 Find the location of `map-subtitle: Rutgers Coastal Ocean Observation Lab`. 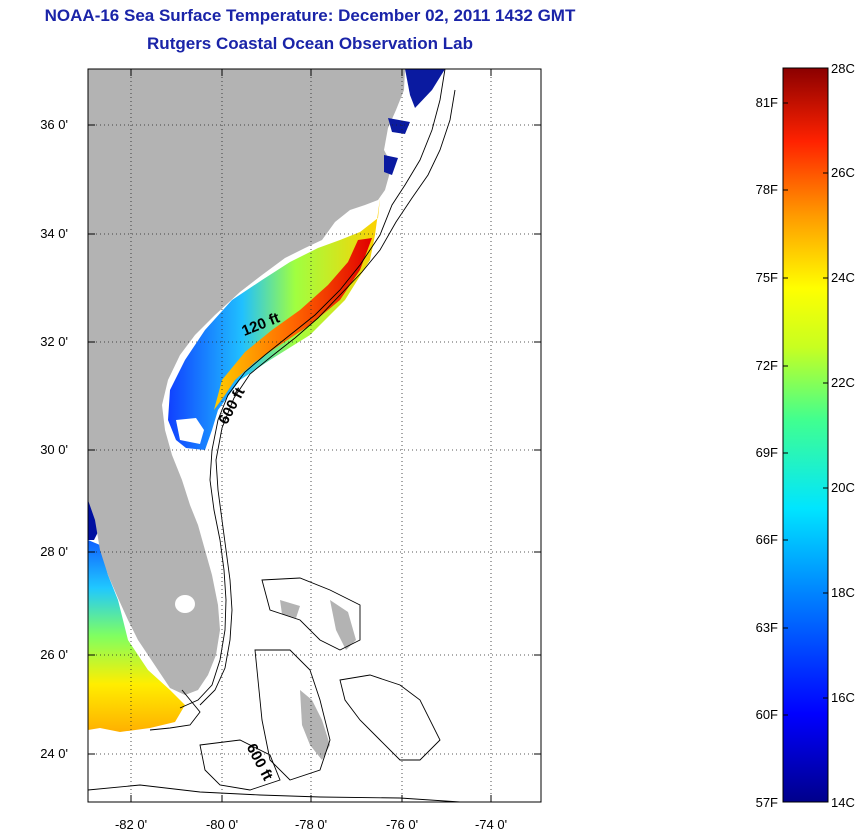

map-subtitle: Rutgers Coastal Ocean Observation Lab is located at coordinates (310, 43).